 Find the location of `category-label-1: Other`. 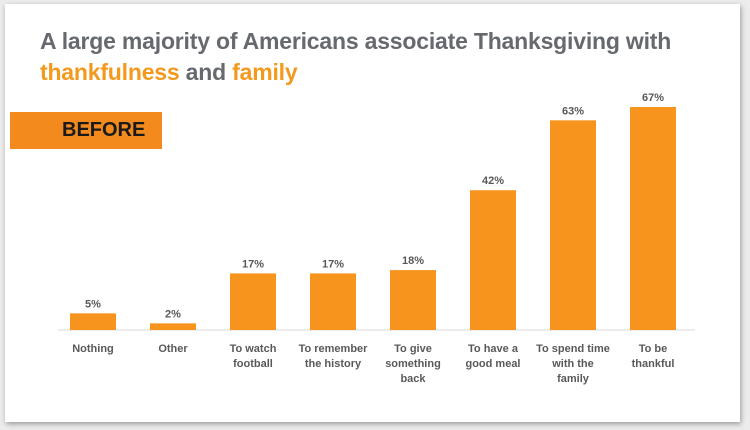

category-label-1: Other is located at coordinates (173, 349).